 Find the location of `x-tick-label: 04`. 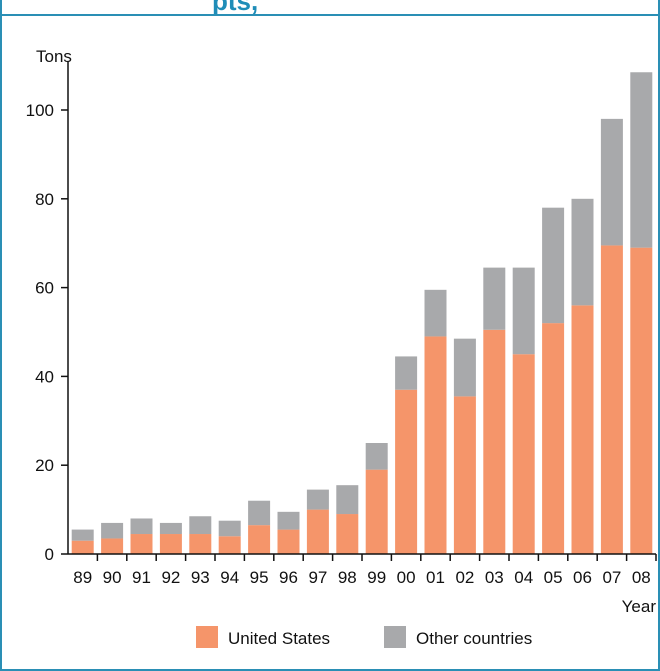

x-tick-label: 04 is located at coordinates (523, 577).